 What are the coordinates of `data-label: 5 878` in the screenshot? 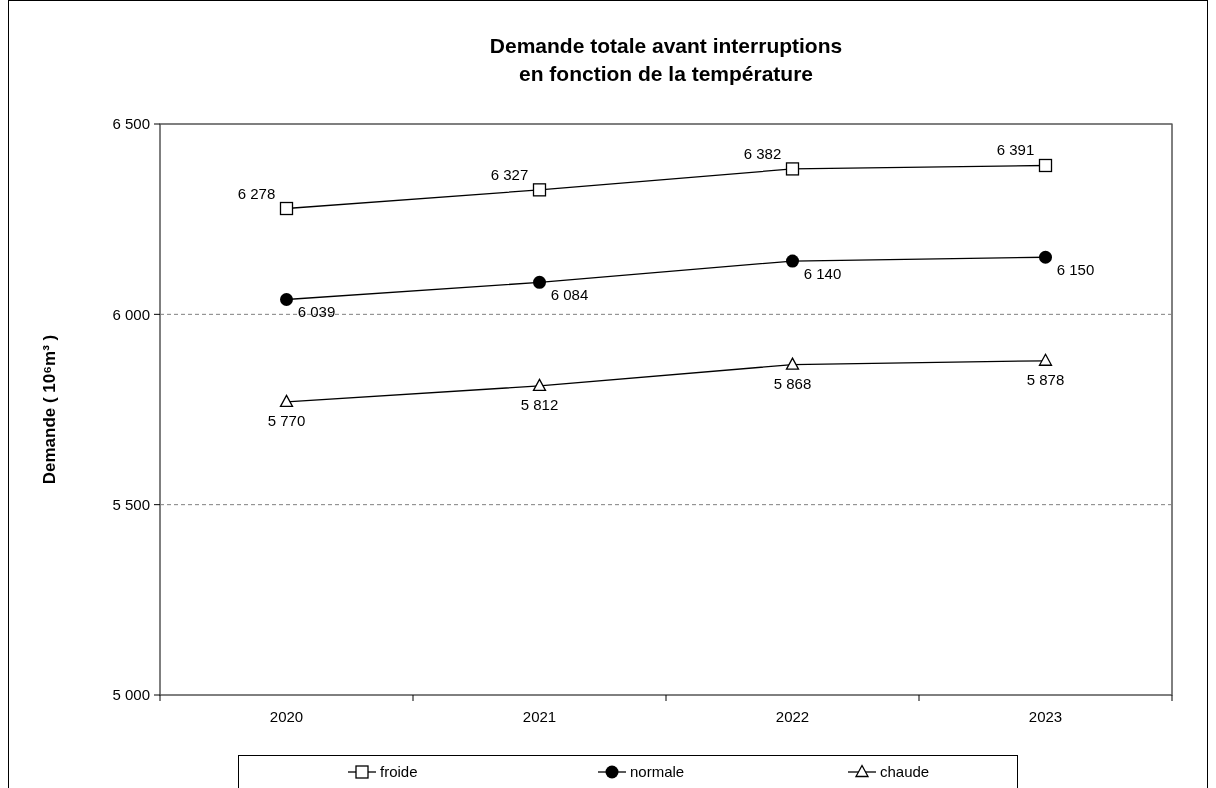 It's located at (1045, 379).